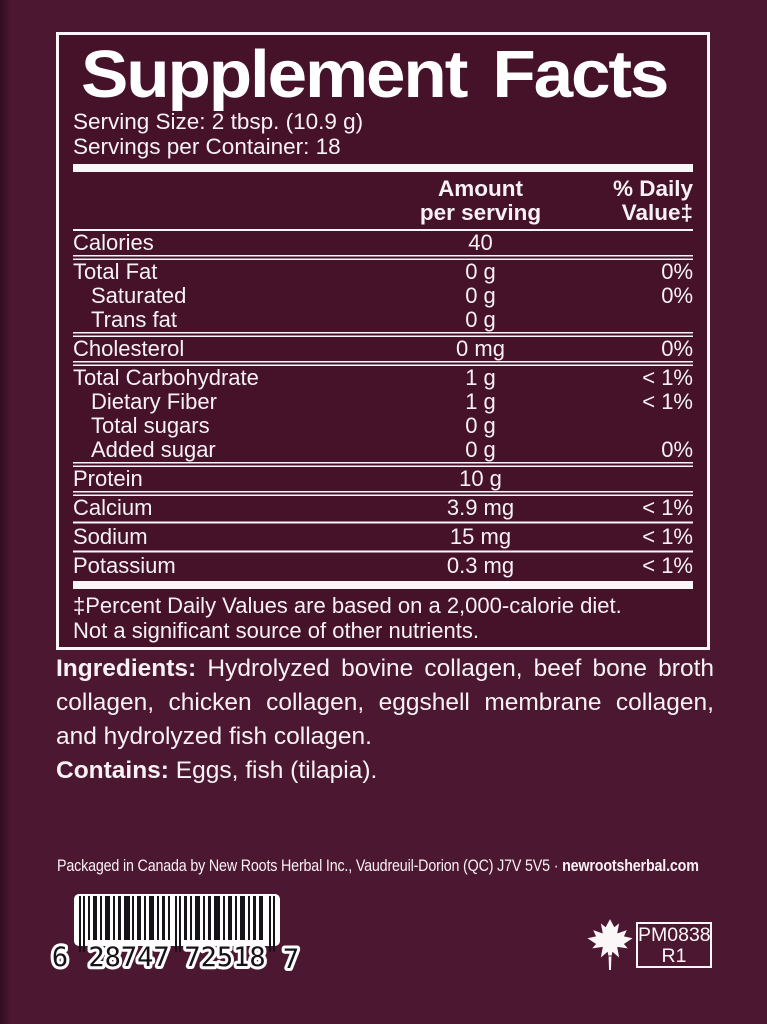 The height and width of the screenshot is (1024, 767). I want to click on nutrient-name: Trans fat, so click(134, 319).